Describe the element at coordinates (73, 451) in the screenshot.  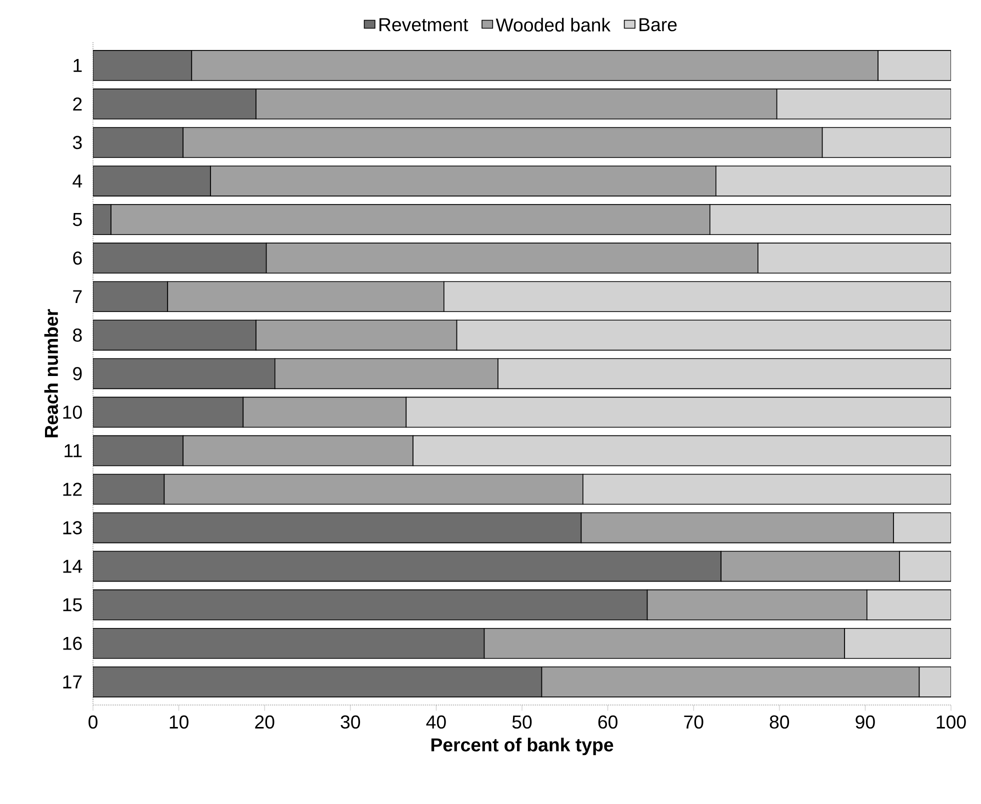
I see `y-tick-label: 11` at that location.